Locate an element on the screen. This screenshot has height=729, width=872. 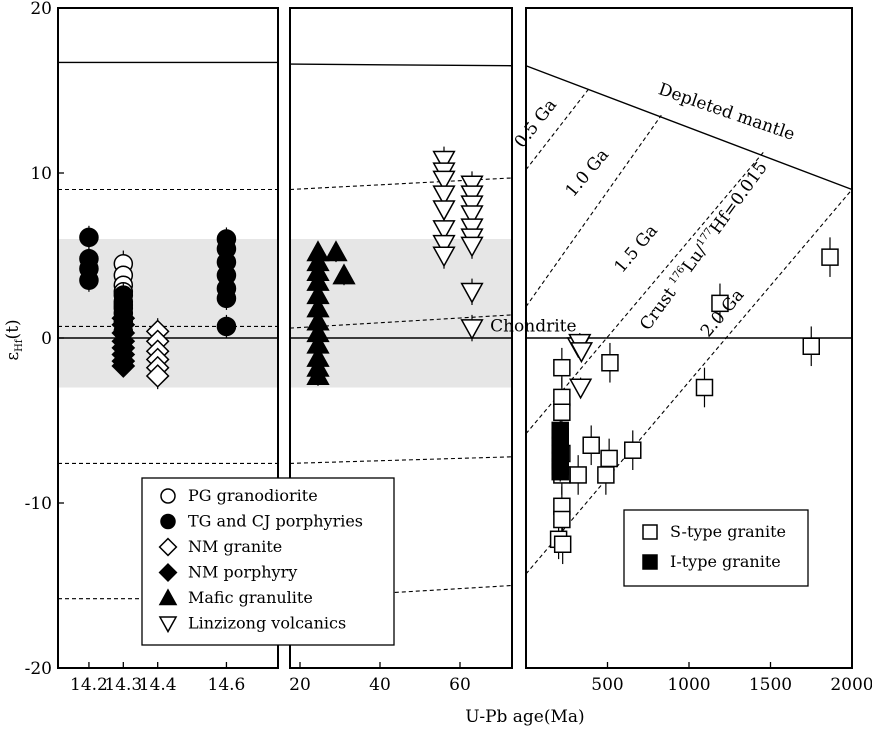
legend-label: NM porphyry is located at coordinates (242, 572).